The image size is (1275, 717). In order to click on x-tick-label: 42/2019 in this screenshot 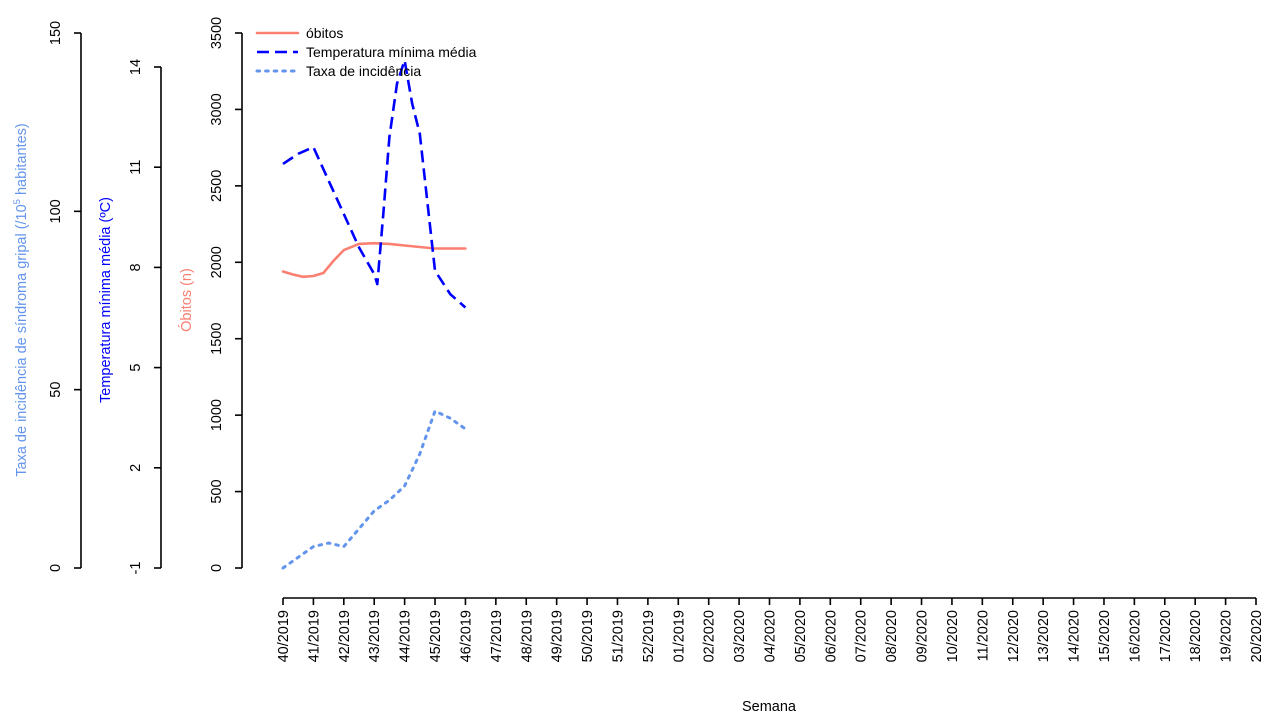, I will do `click(345, 636)`.